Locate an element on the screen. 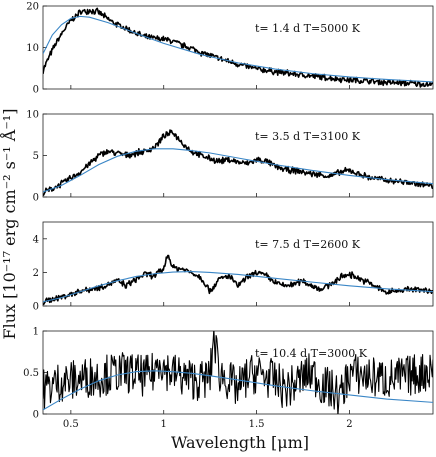  x-tick-label: 1.5 is located at coordinates (257, 424).